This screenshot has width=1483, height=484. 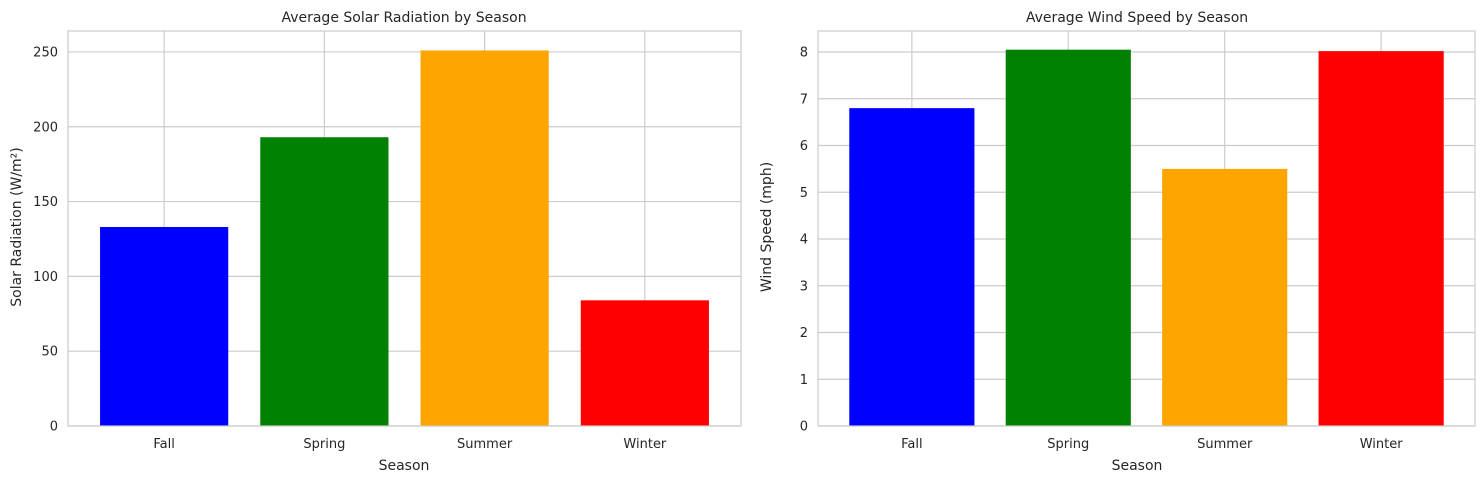 What do you see at coordinates (804, 146) in the screenshot?
I see `y-tick-label: 6` at bounding box center [804, 146].